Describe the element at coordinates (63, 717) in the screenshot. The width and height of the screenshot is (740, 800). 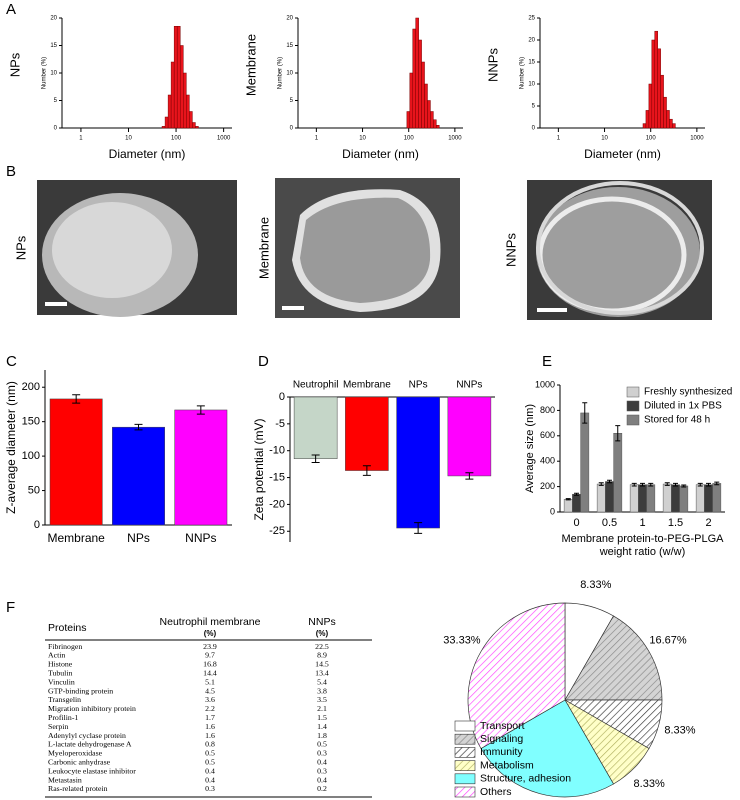
I see `table-cell: Profilin-1` at that location.